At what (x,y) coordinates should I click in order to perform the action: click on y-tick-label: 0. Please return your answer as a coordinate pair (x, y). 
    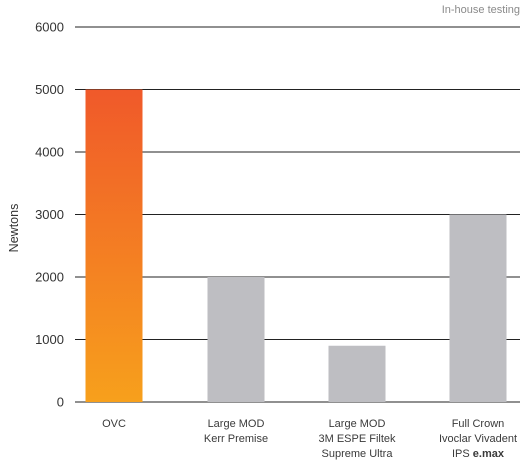
    Looking at the image, I should click on (60, 402).